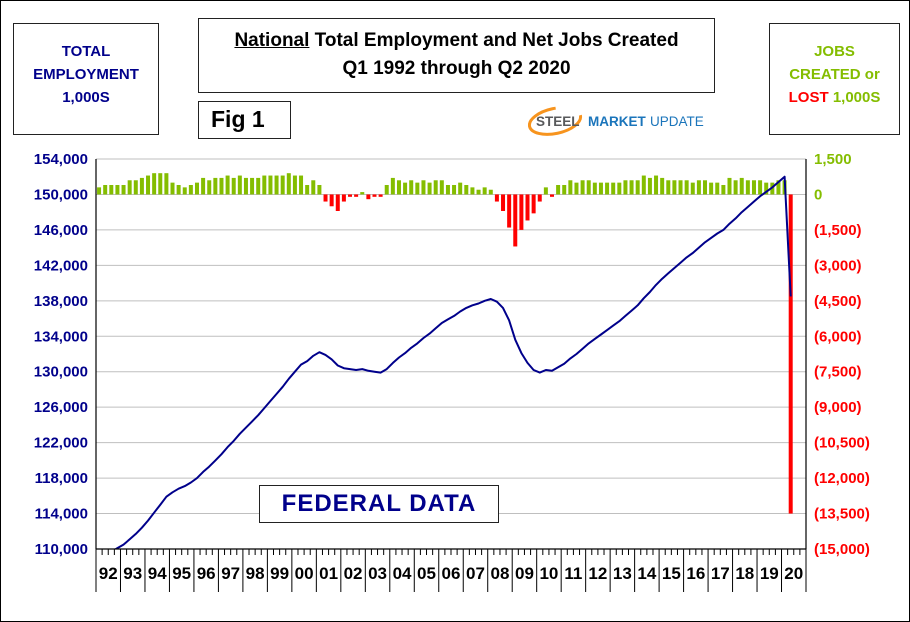 The height and width of the screenshot is (622, 910). Describe the element at coordinates (695, 573) in the screenshot. I see `x-axis-year-label: 16` at that location.